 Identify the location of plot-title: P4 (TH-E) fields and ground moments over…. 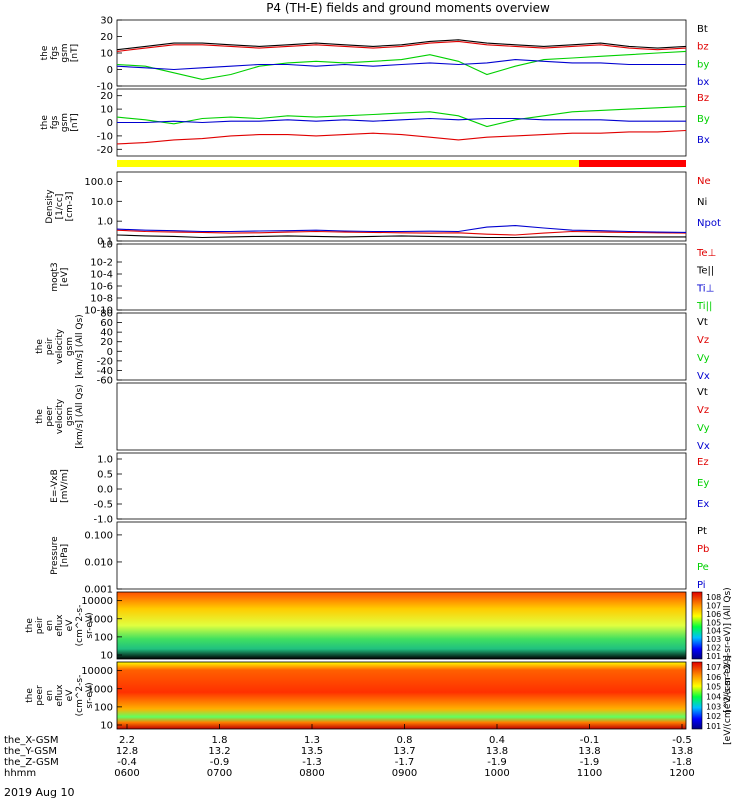
(408, 8).